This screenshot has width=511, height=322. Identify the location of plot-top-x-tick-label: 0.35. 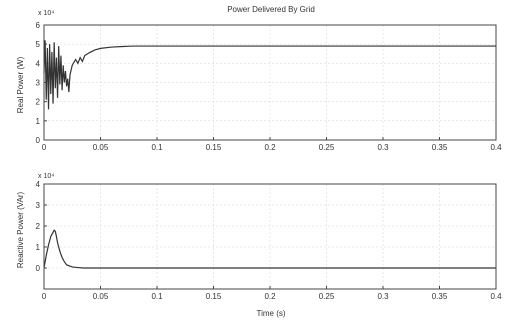
(440, 147).